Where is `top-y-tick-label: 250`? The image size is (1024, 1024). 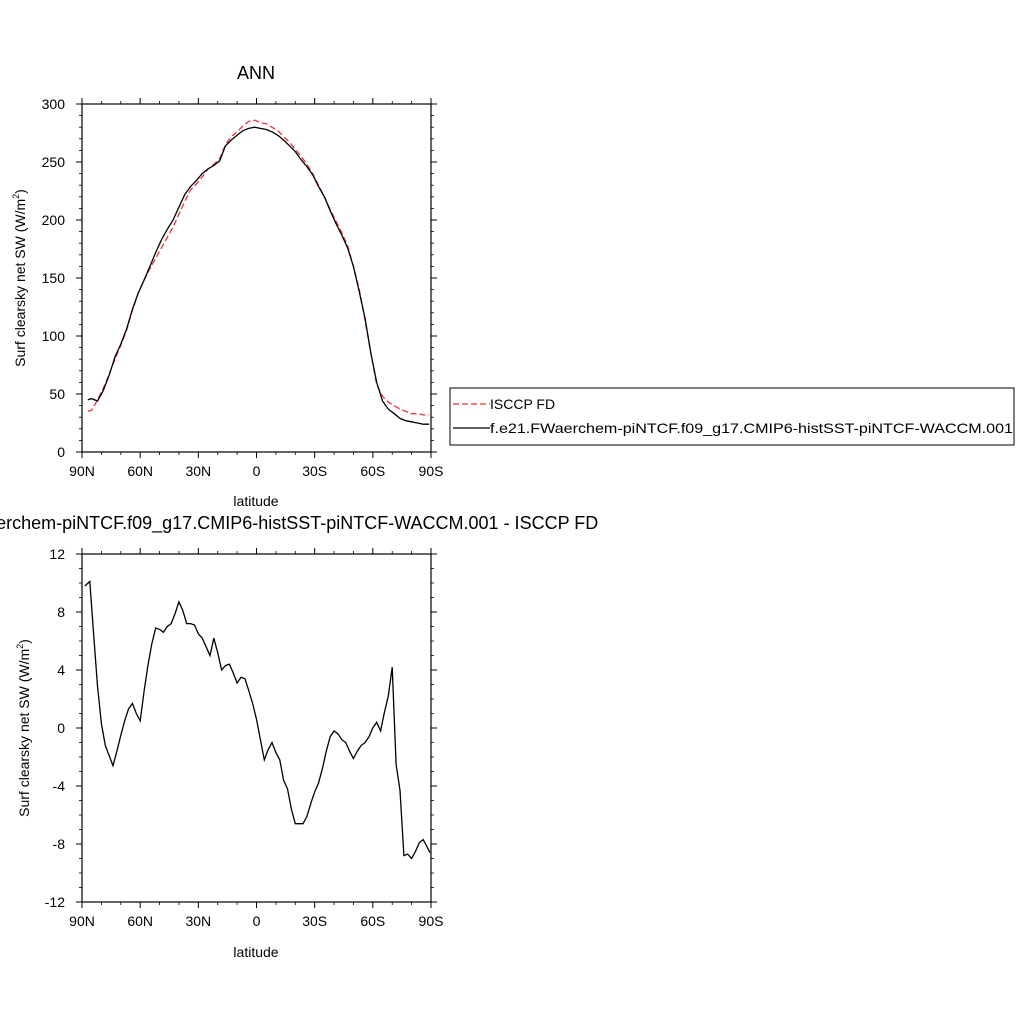 top-y-tick-label: 250 is located at coordinates (54, 162).